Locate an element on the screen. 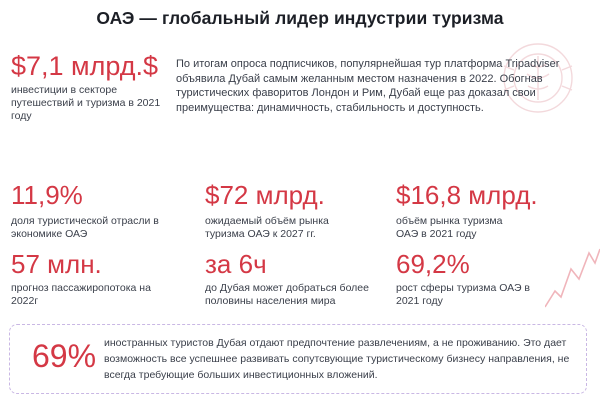  stat-value-investment: $7,1 млрд.$ is located at coordinates (85, 66).